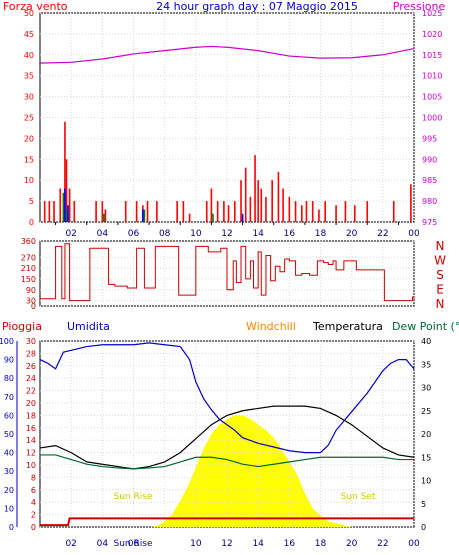 This screenshot has height=555, width=459. Describe the element at coordinates (226, 234) in the screenshot. I see `x-tick-label: 12` at that location.